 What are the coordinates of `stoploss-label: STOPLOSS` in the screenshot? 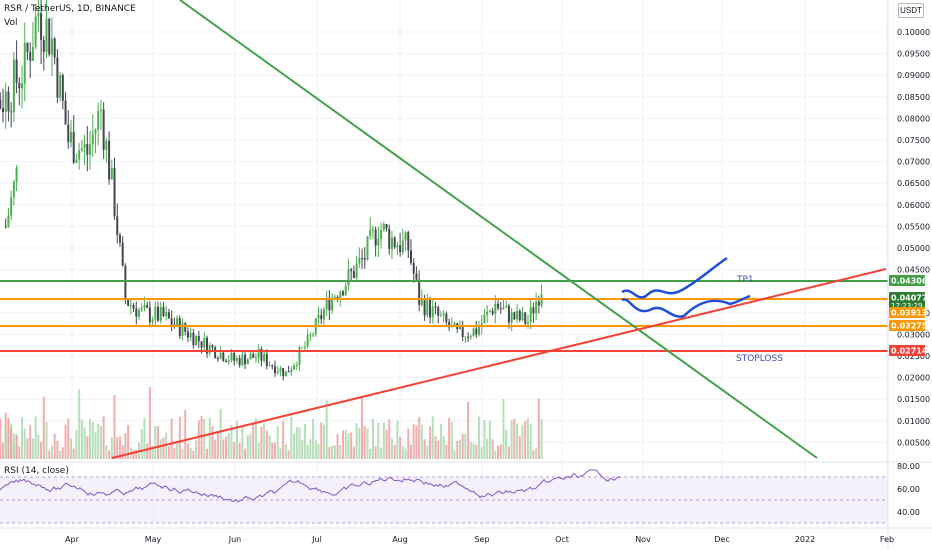 It's located at (759, 359).